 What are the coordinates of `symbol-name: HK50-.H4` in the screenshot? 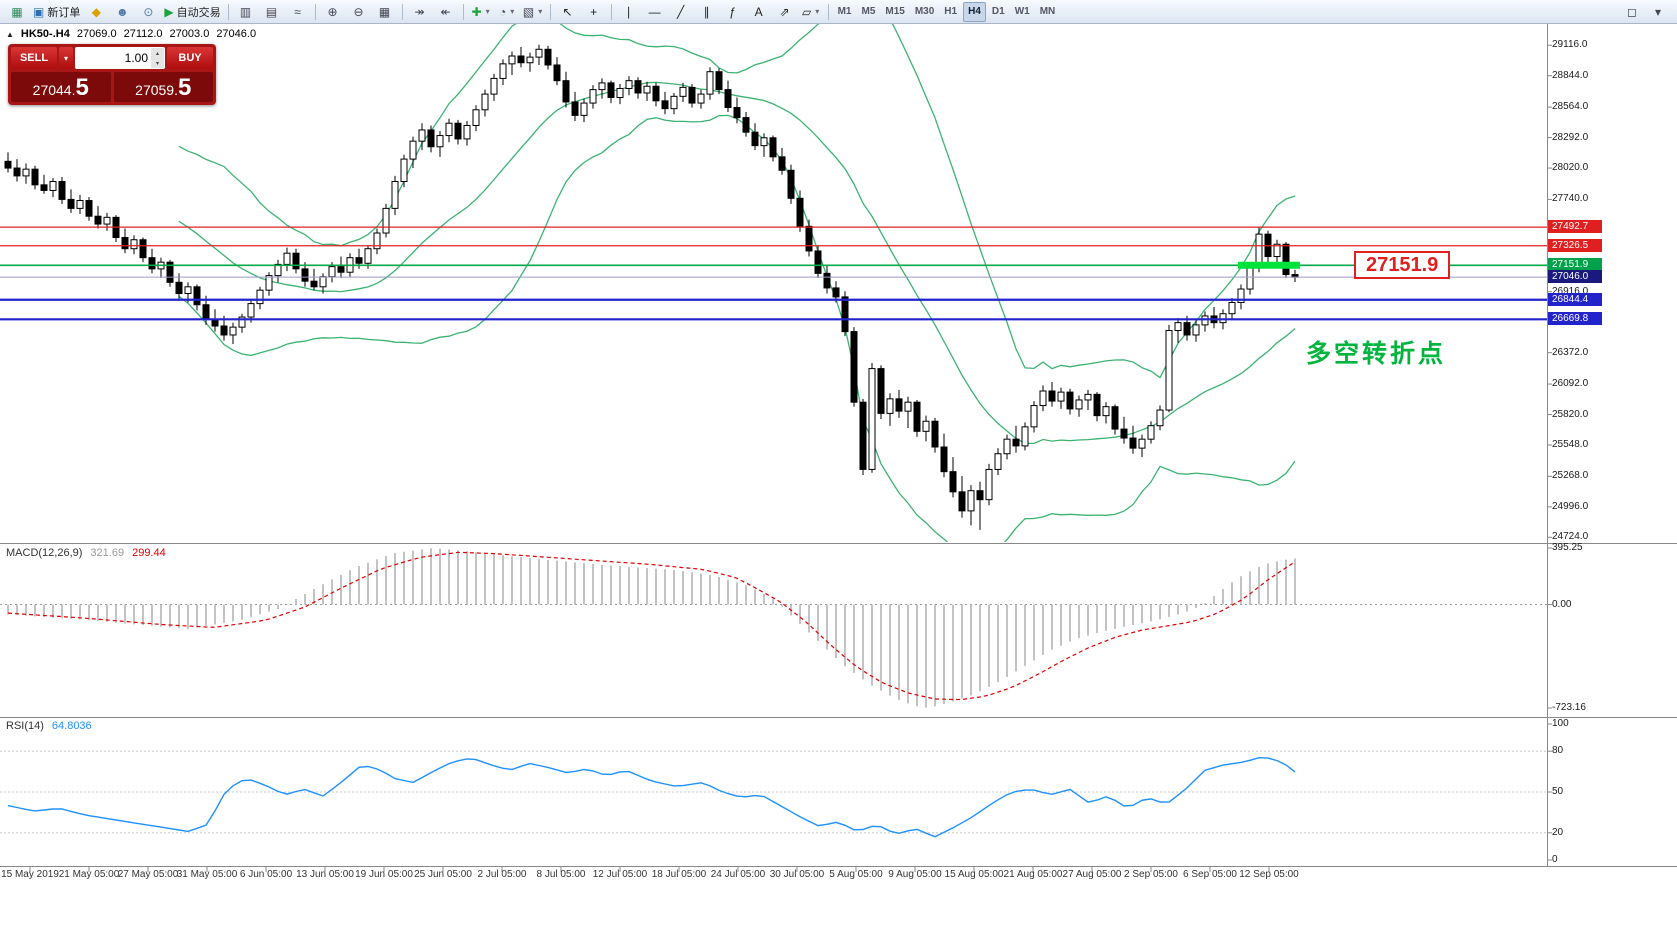 It's located at (45, 34).